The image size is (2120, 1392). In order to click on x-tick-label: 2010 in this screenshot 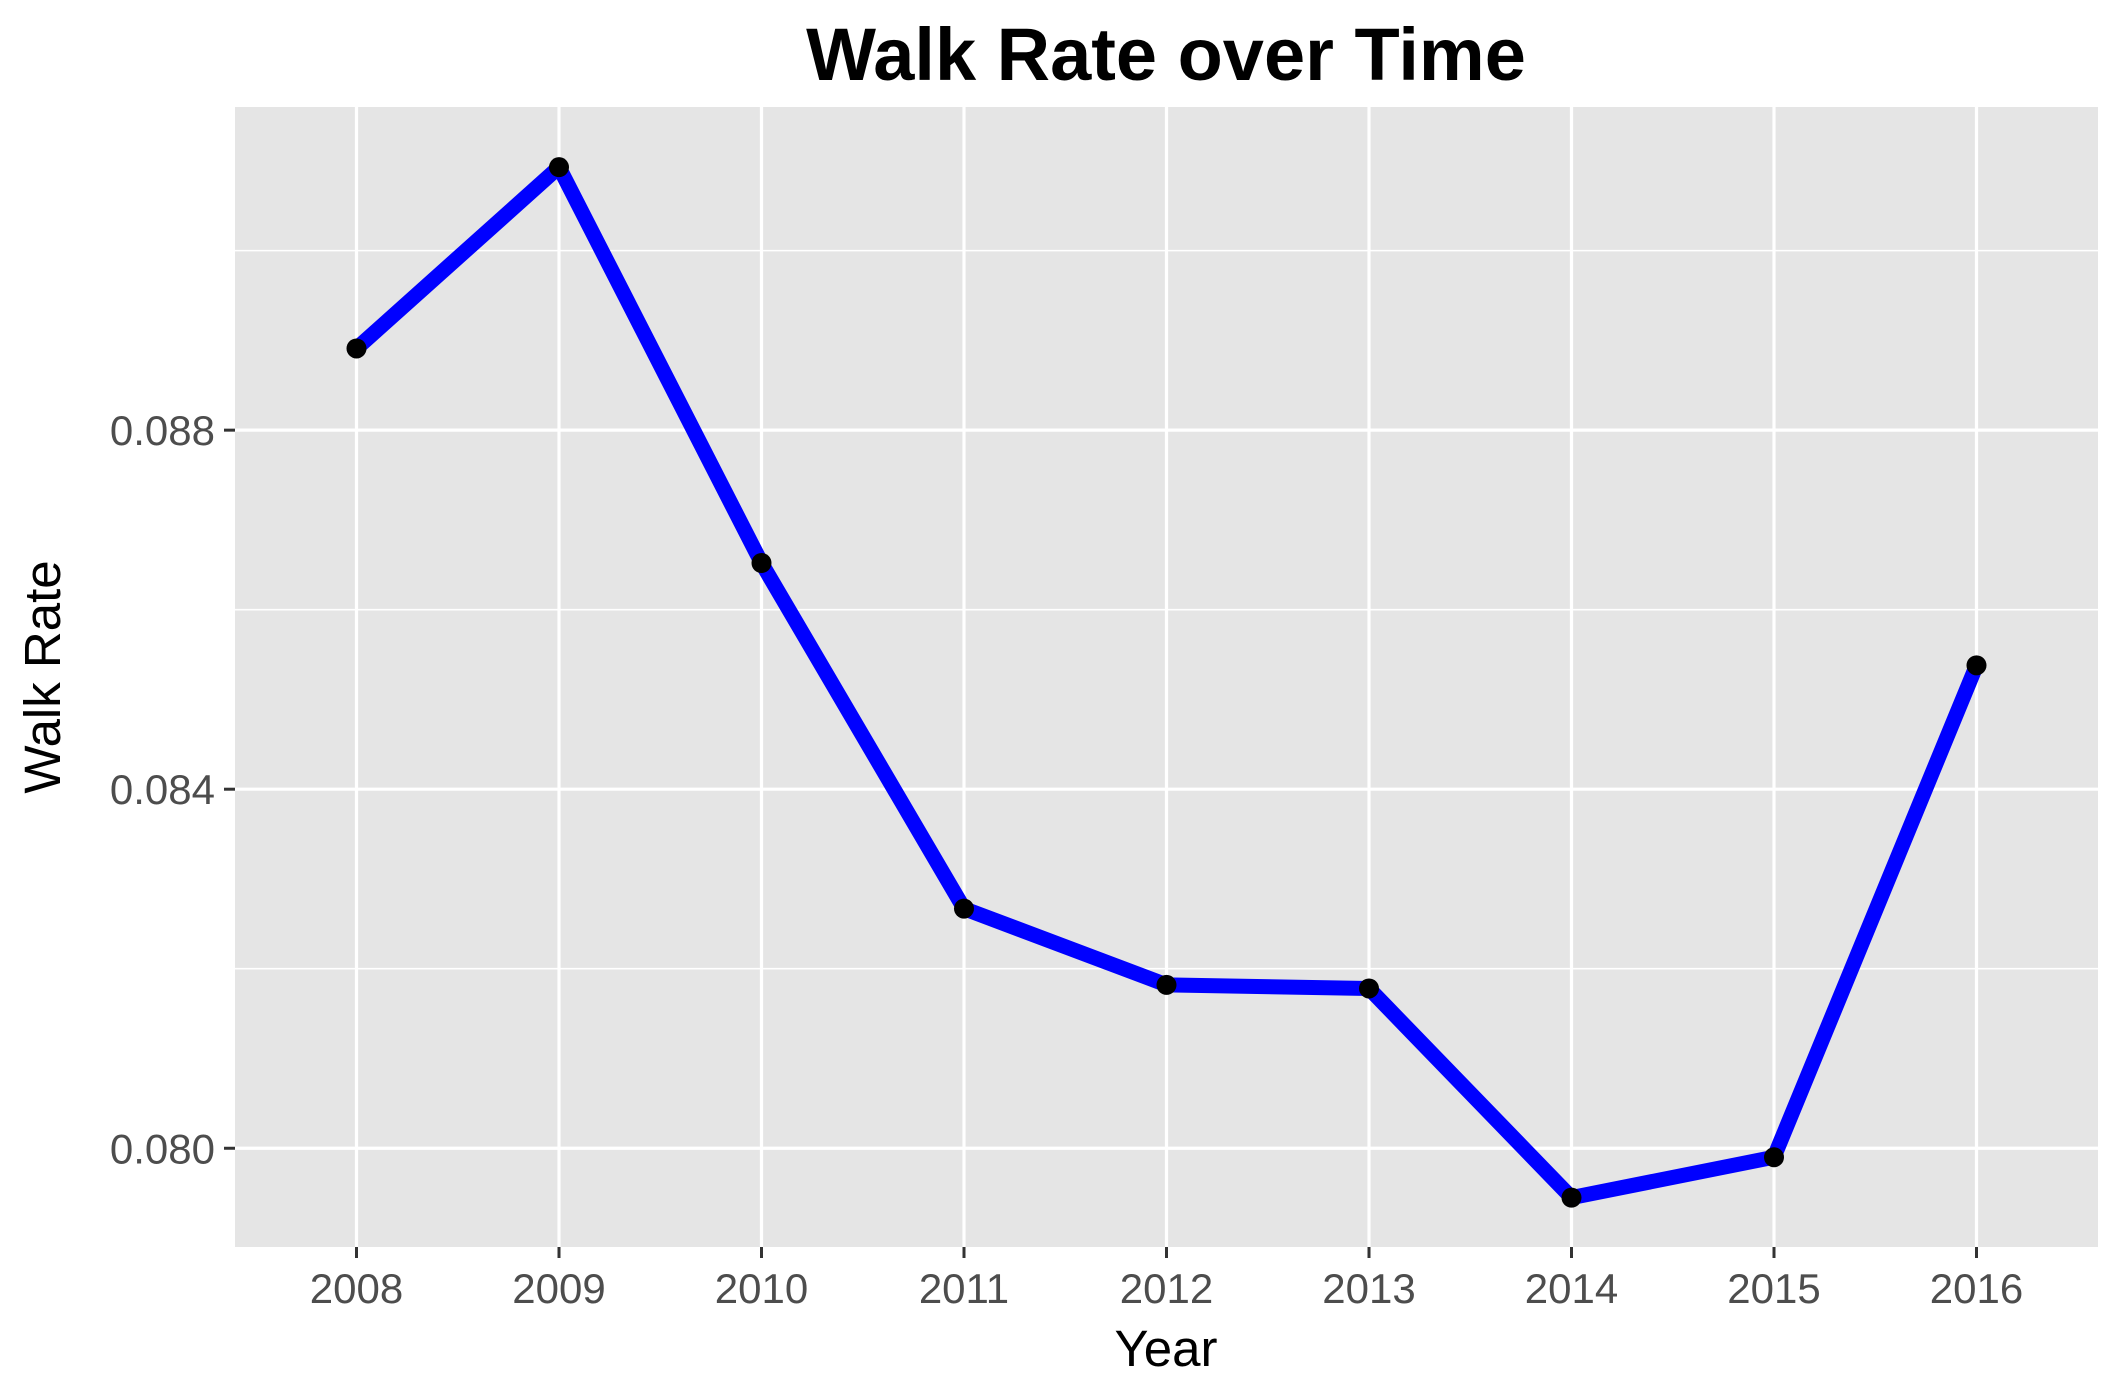, I will do `click(761, 1288)`.